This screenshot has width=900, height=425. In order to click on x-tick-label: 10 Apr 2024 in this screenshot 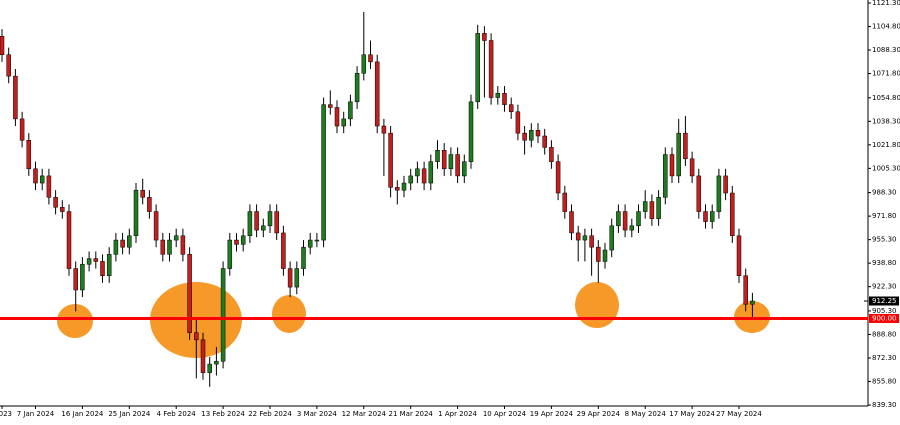, I will do `click(505, 414)`.